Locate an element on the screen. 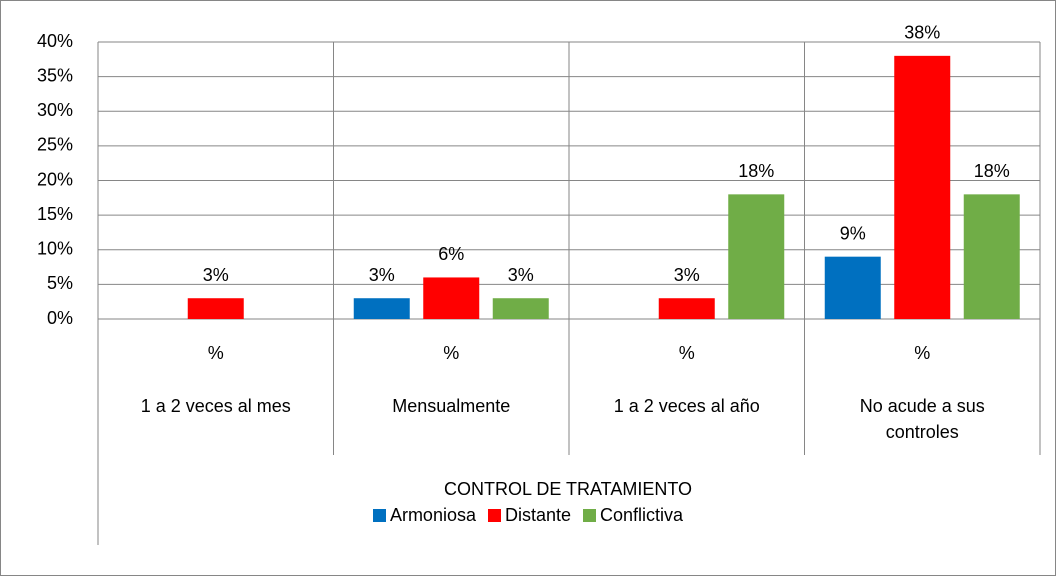 This screenshot has height=576, width=1056. legend: Armoniosa Distante Conflictiva is located at coordinates (528, 515).